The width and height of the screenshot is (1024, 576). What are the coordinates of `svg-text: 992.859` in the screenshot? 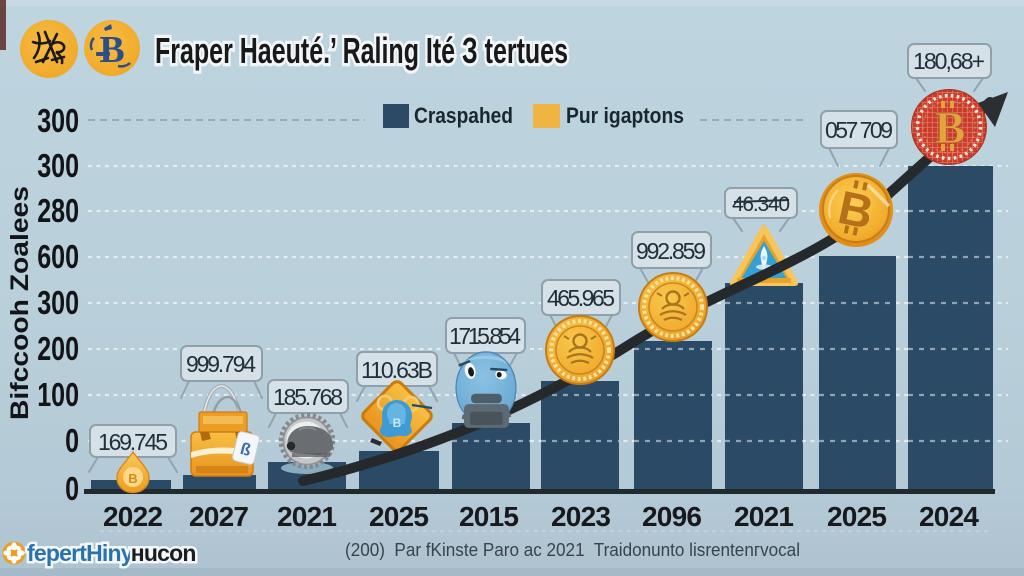 It's located at (671, 251).